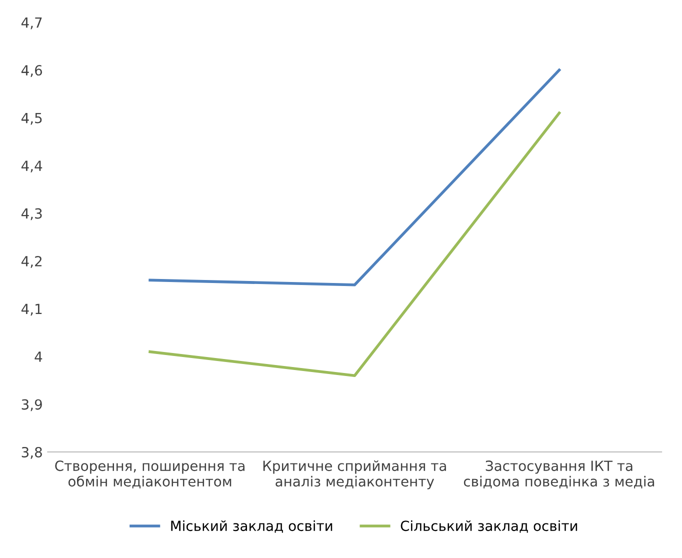 The height and width of the screenshot is (558, 682). Describe the element at coordinates (251, 526) in the screenshot. I see `legend-label: Міський заклад освіти` at that location.